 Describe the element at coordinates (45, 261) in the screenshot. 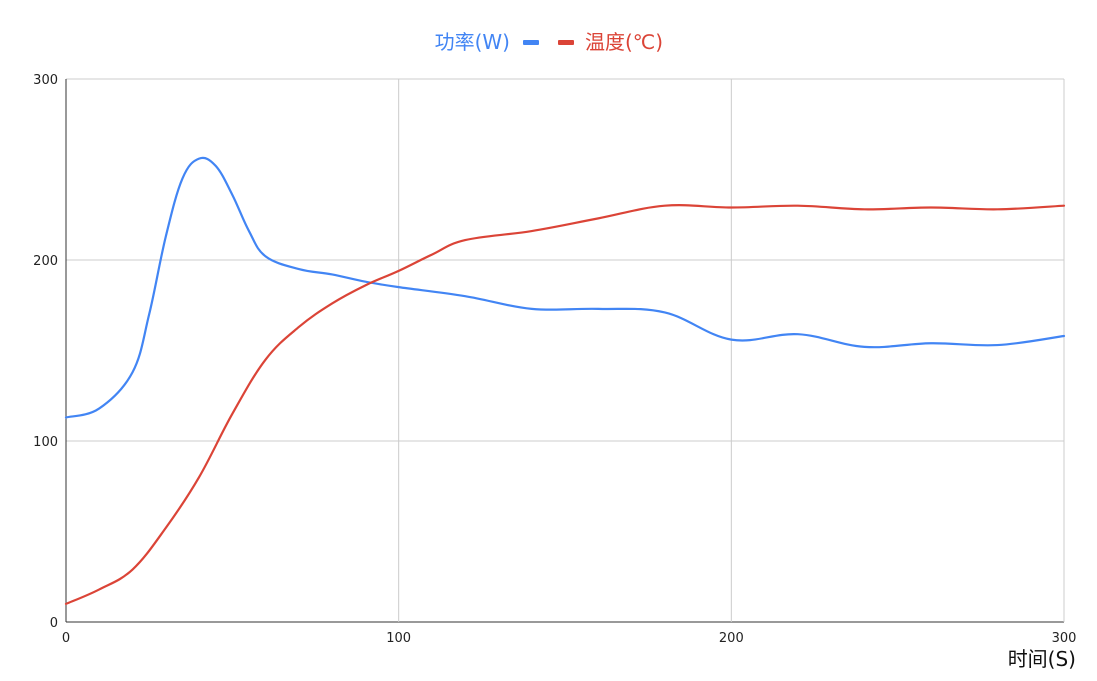

I see `y-tick-label: 200` at that location.